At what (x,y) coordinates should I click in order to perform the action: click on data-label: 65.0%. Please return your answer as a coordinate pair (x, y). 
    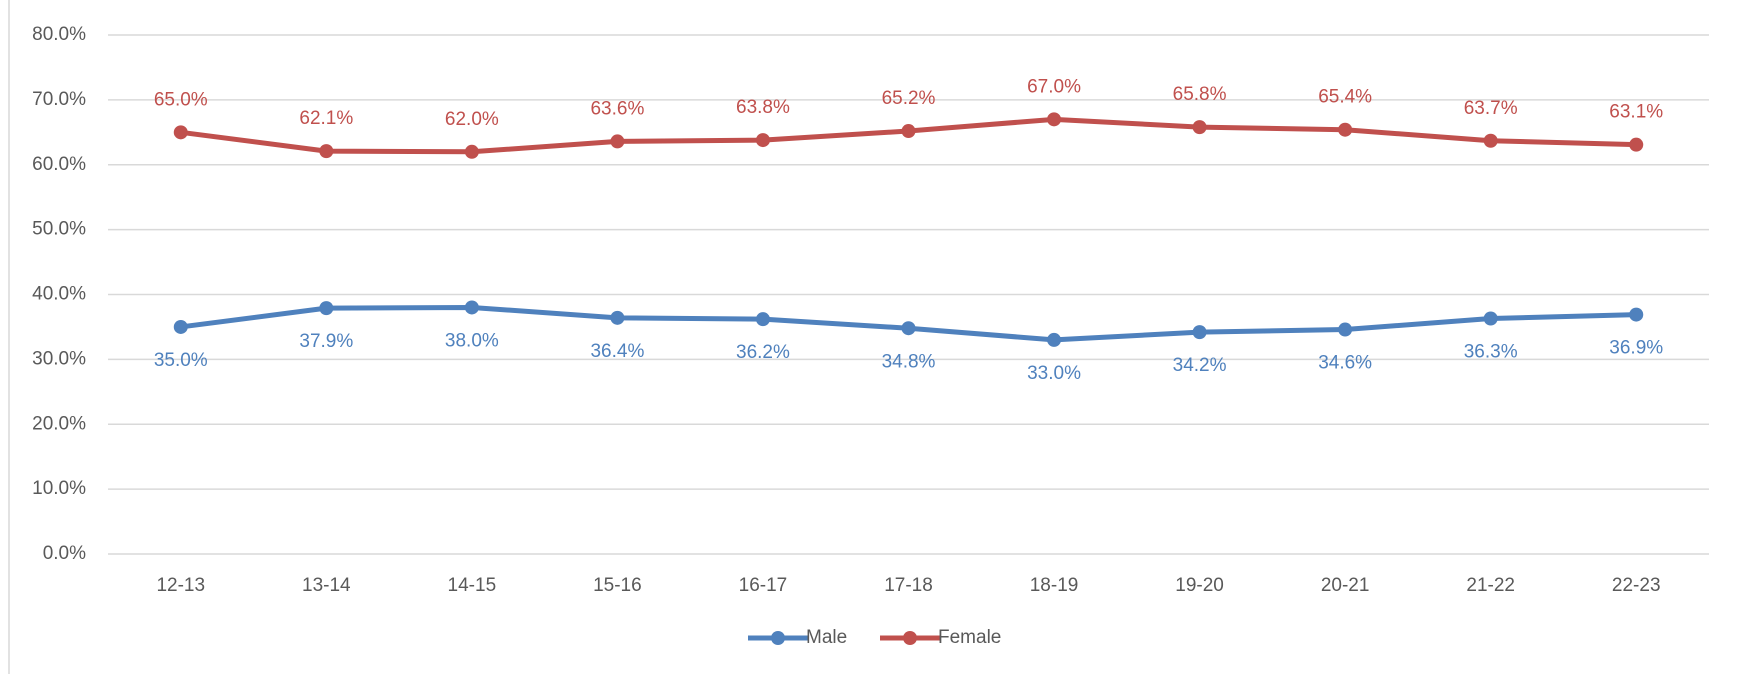
    Looking at the image, I should click on (181, 99).